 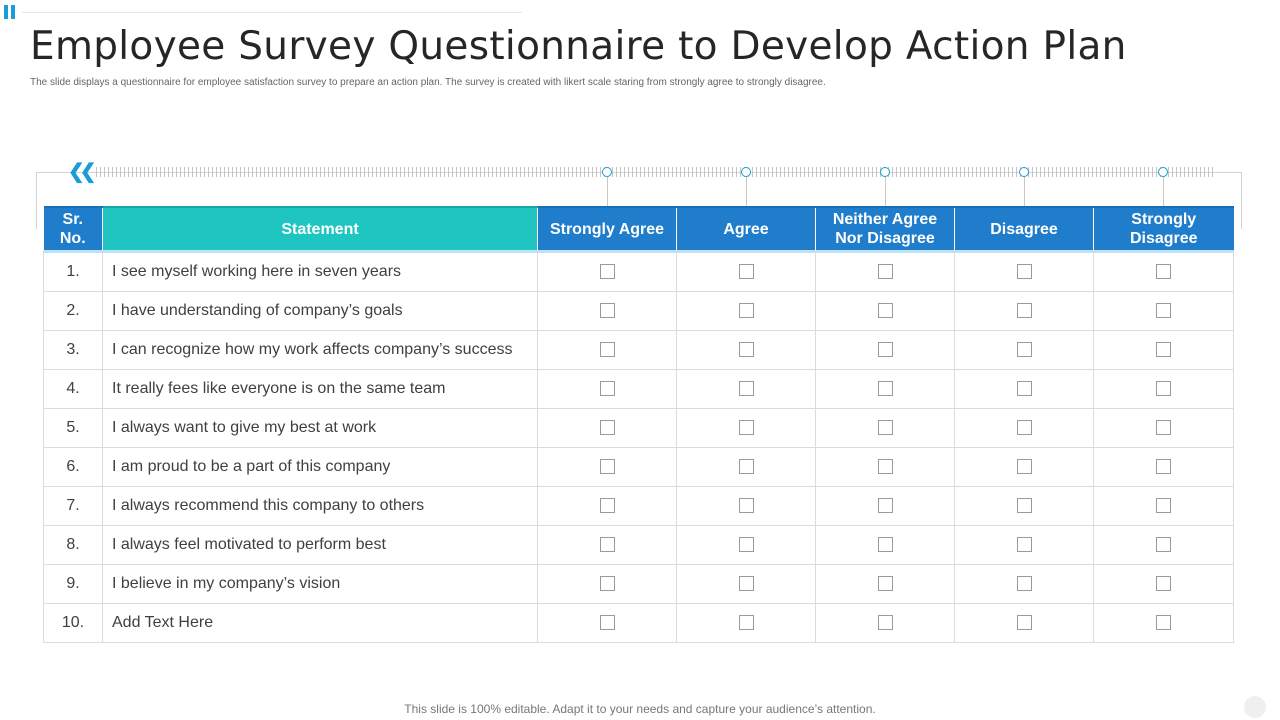 What do you see at coordinates (1255, 707) in the screenshot?
I see `slide-nav-button` at bounding box center [1255, 707].